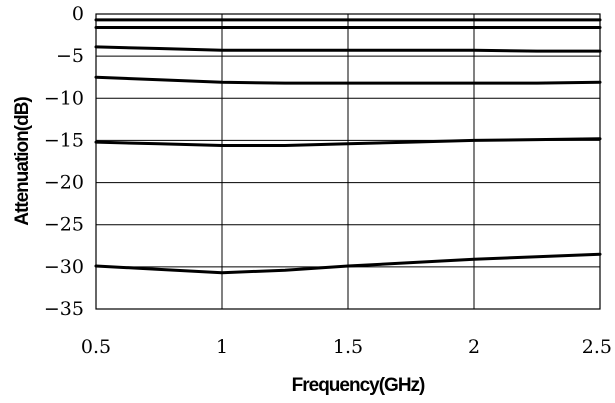 Image resolution: width=615 pixels, height=403 pixels. What do you see at coordinates (64, 267) in the screenshot?
I see `y-tick-label: −30` at bounding box center [64, 267].